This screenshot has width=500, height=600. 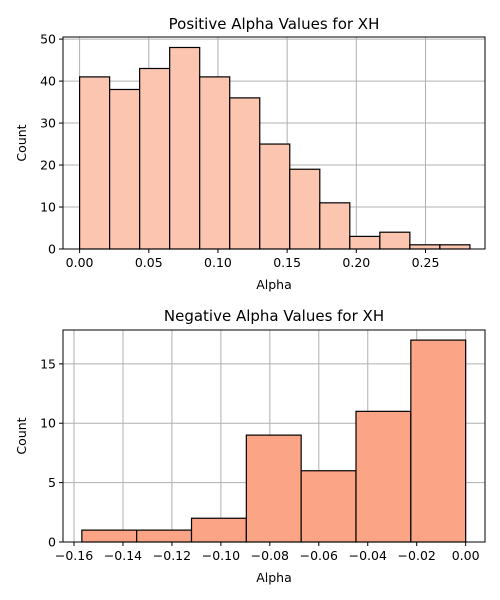 I want to click on x-axis: 0.00 0.05 0.10 0.15 0.20 0.25, so click(x=253, y=259).